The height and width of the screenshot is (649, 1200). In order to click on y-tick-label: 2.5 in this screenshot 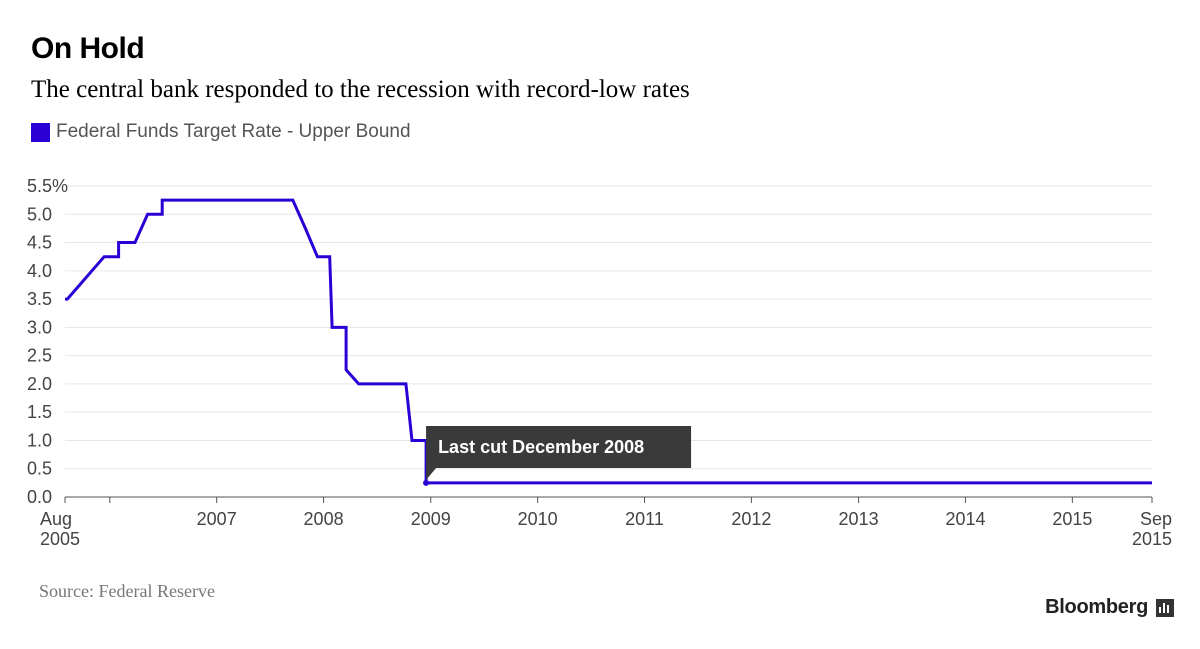, I will do `click(39, 356)`.